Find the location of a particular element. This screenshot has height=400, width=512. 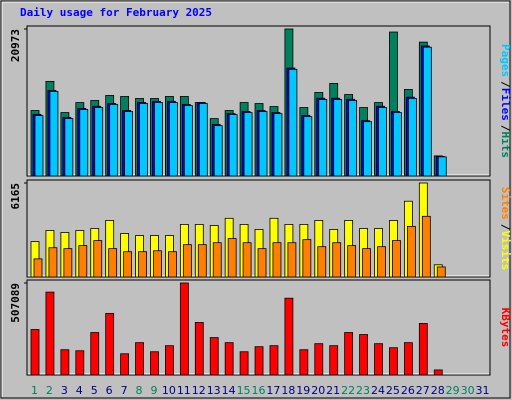

x-tick-label: 22 is located at coordinates (348, 390).